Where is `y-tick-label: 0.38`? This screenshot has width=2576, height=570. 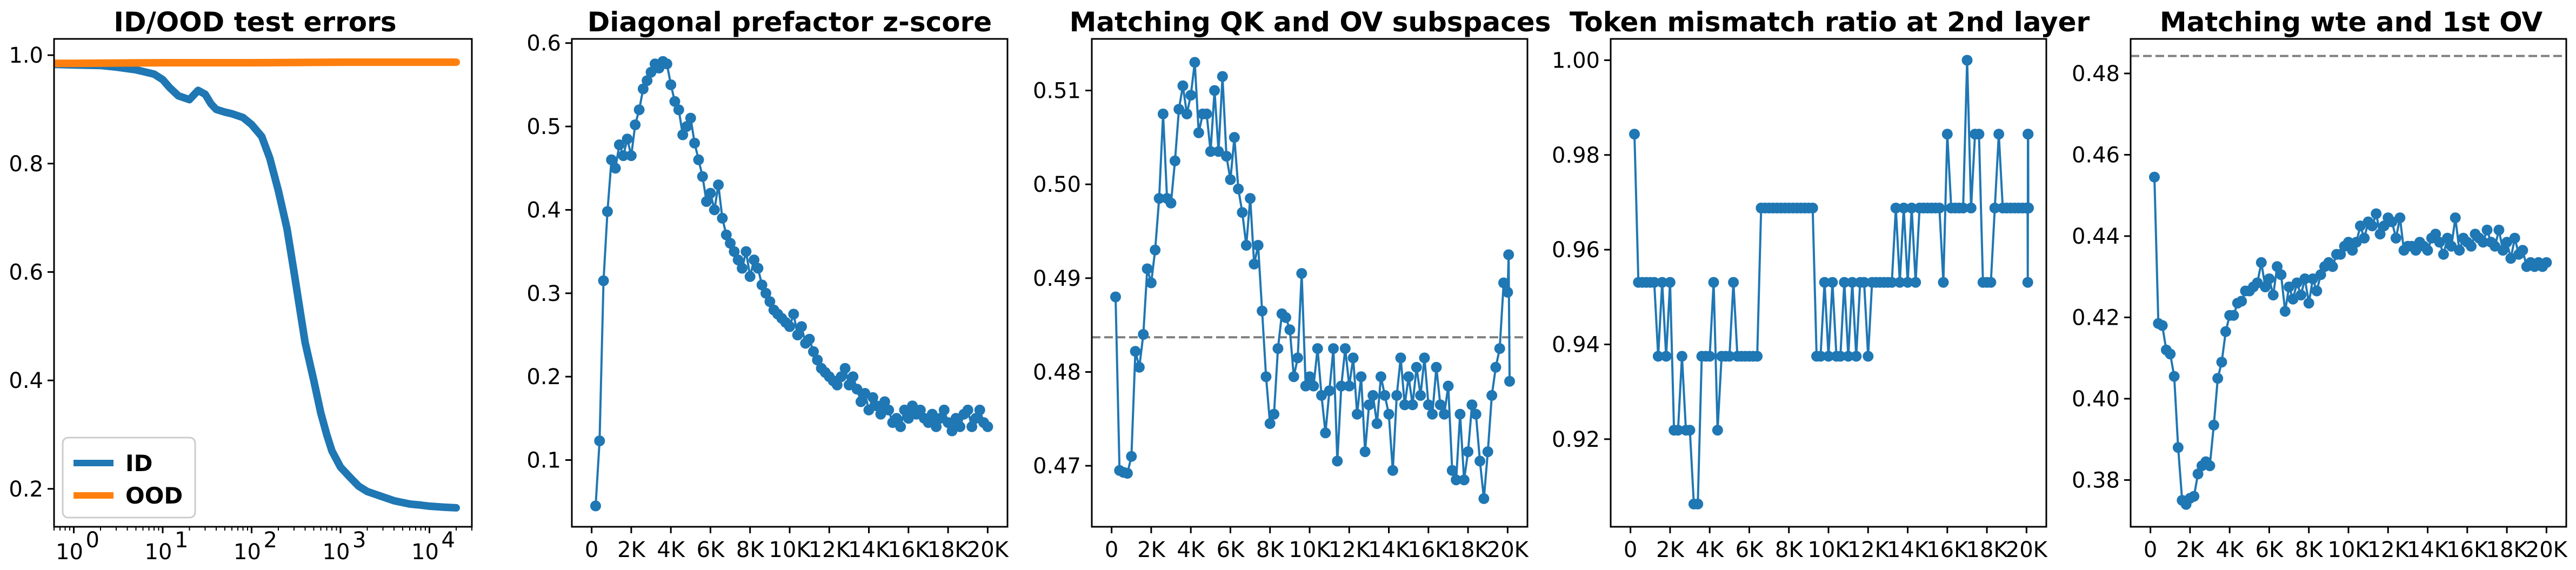
y-tick-label: 0.38 is located at coordinates (2096, 480).